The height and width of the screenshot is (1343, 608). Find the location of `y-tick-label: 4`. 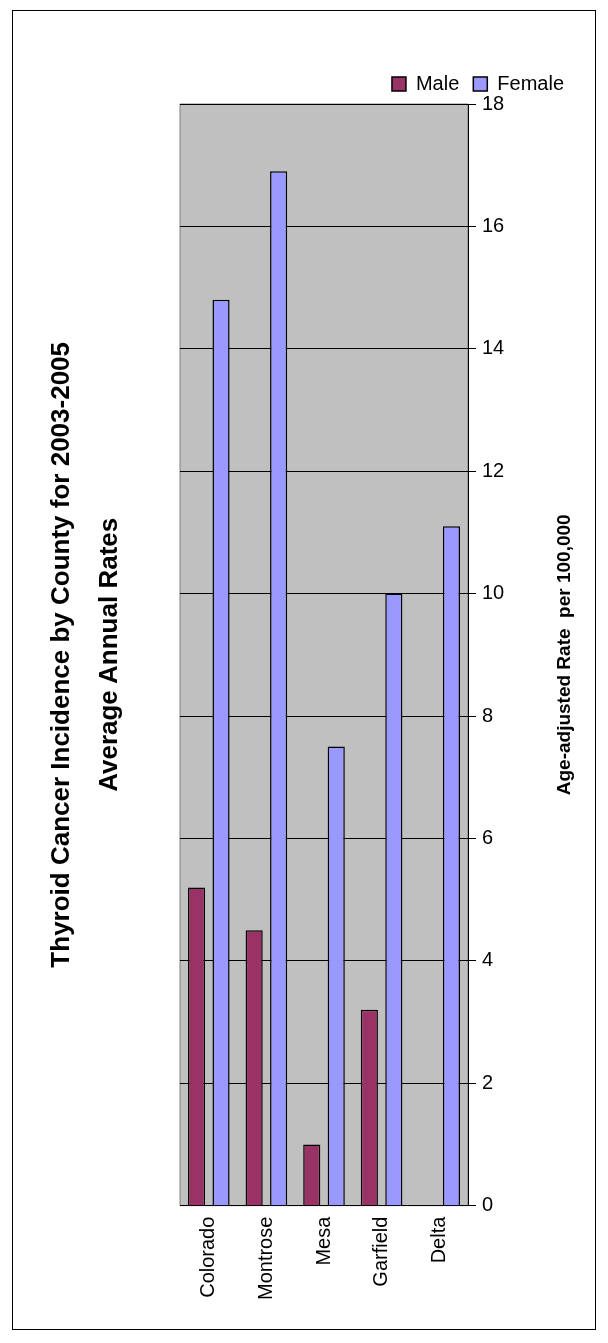

y-tick-label: 4 is located at coordinates (488, 959).